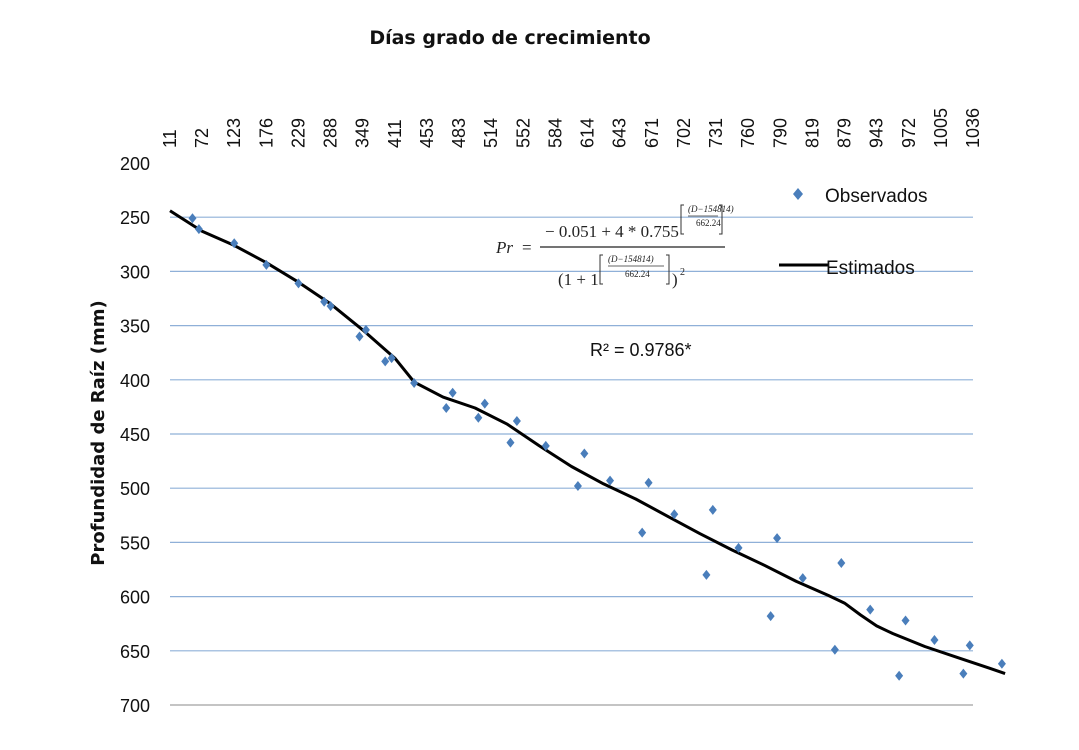 The image size is (1079, 750). Describe the element at coordinates (98, 432) in the screenshot. I see `y-axis-label: Profundidad de Raíz (mm)` at that location.